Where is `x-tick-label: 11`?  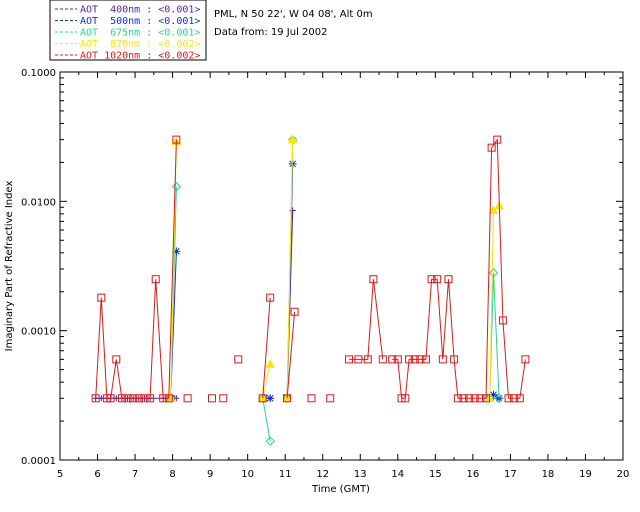
x-tick-label: 11 is located at coordinates (285, 474).